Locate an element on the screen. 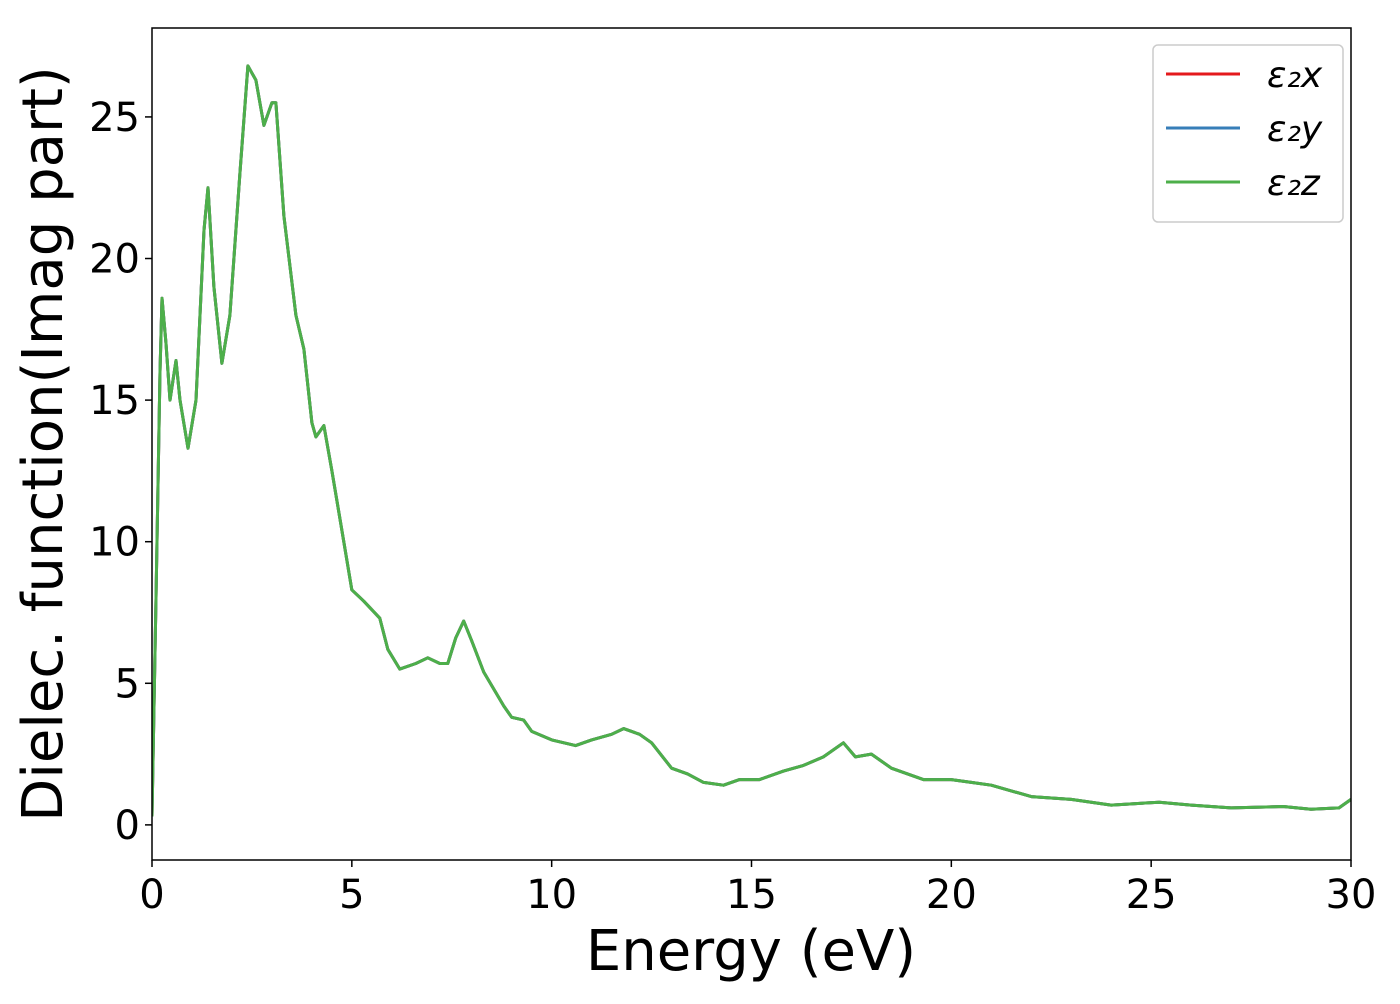 The width and height of the screenshot is (1400, 1004). x-tick-label: 25 is located at coordinates (1151, 895).